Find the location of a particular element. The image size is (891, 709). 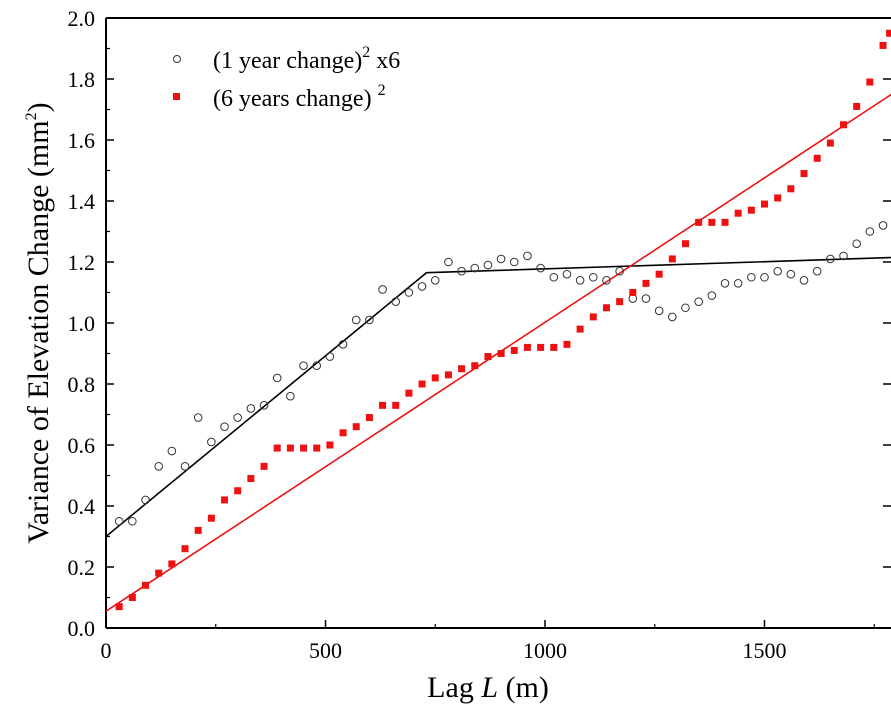

x-tick-label: 500 is located at coordinates (325, 650).